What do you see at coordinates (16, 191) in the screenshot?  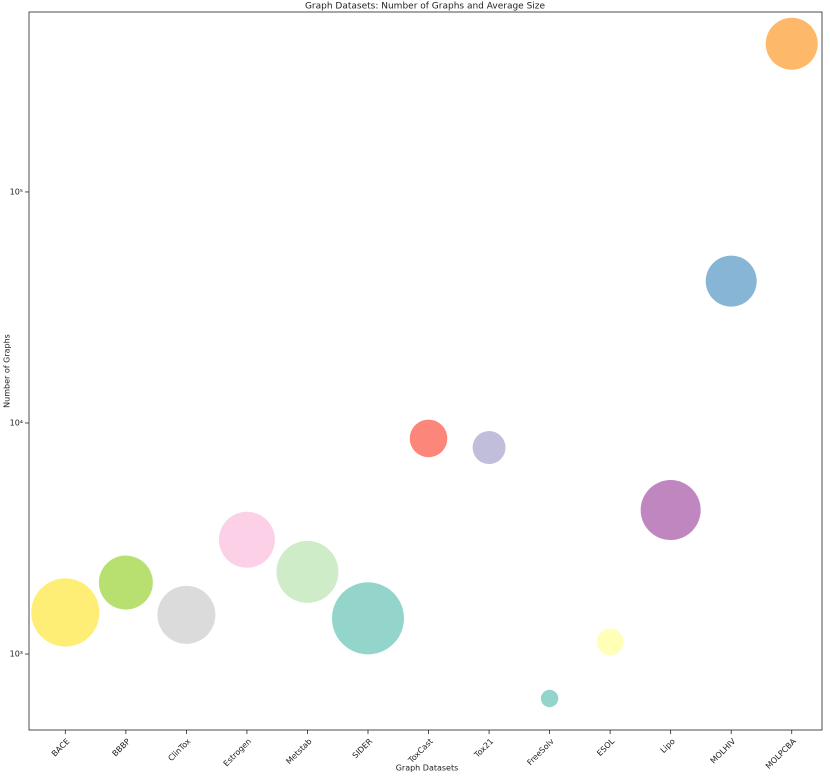 I see `y-tick-label: 10⁵` at bounding box center [16, 191].